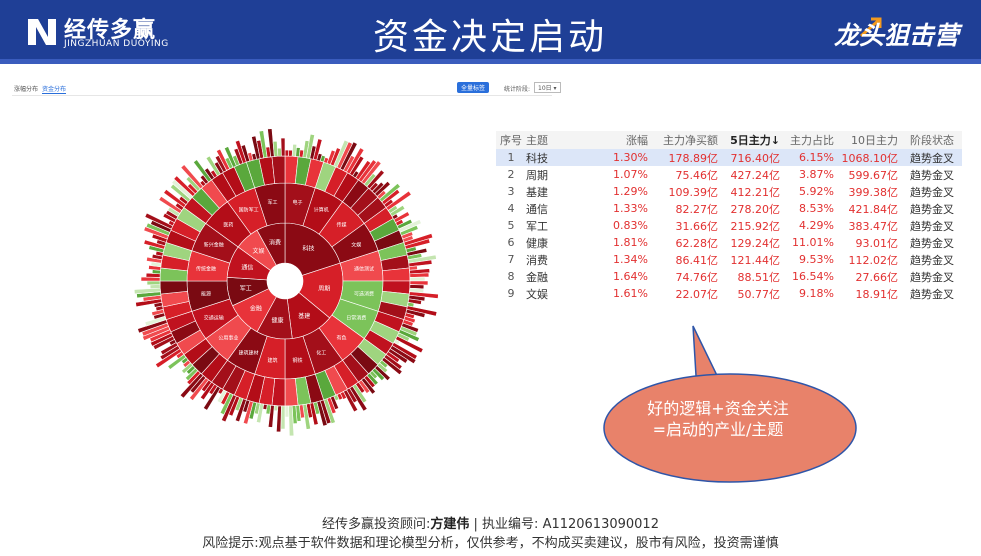  What do you see at coordinates (630, 140) in the screenshot?
I see `col-change: 涨幅` at bounding box center [630, 140].